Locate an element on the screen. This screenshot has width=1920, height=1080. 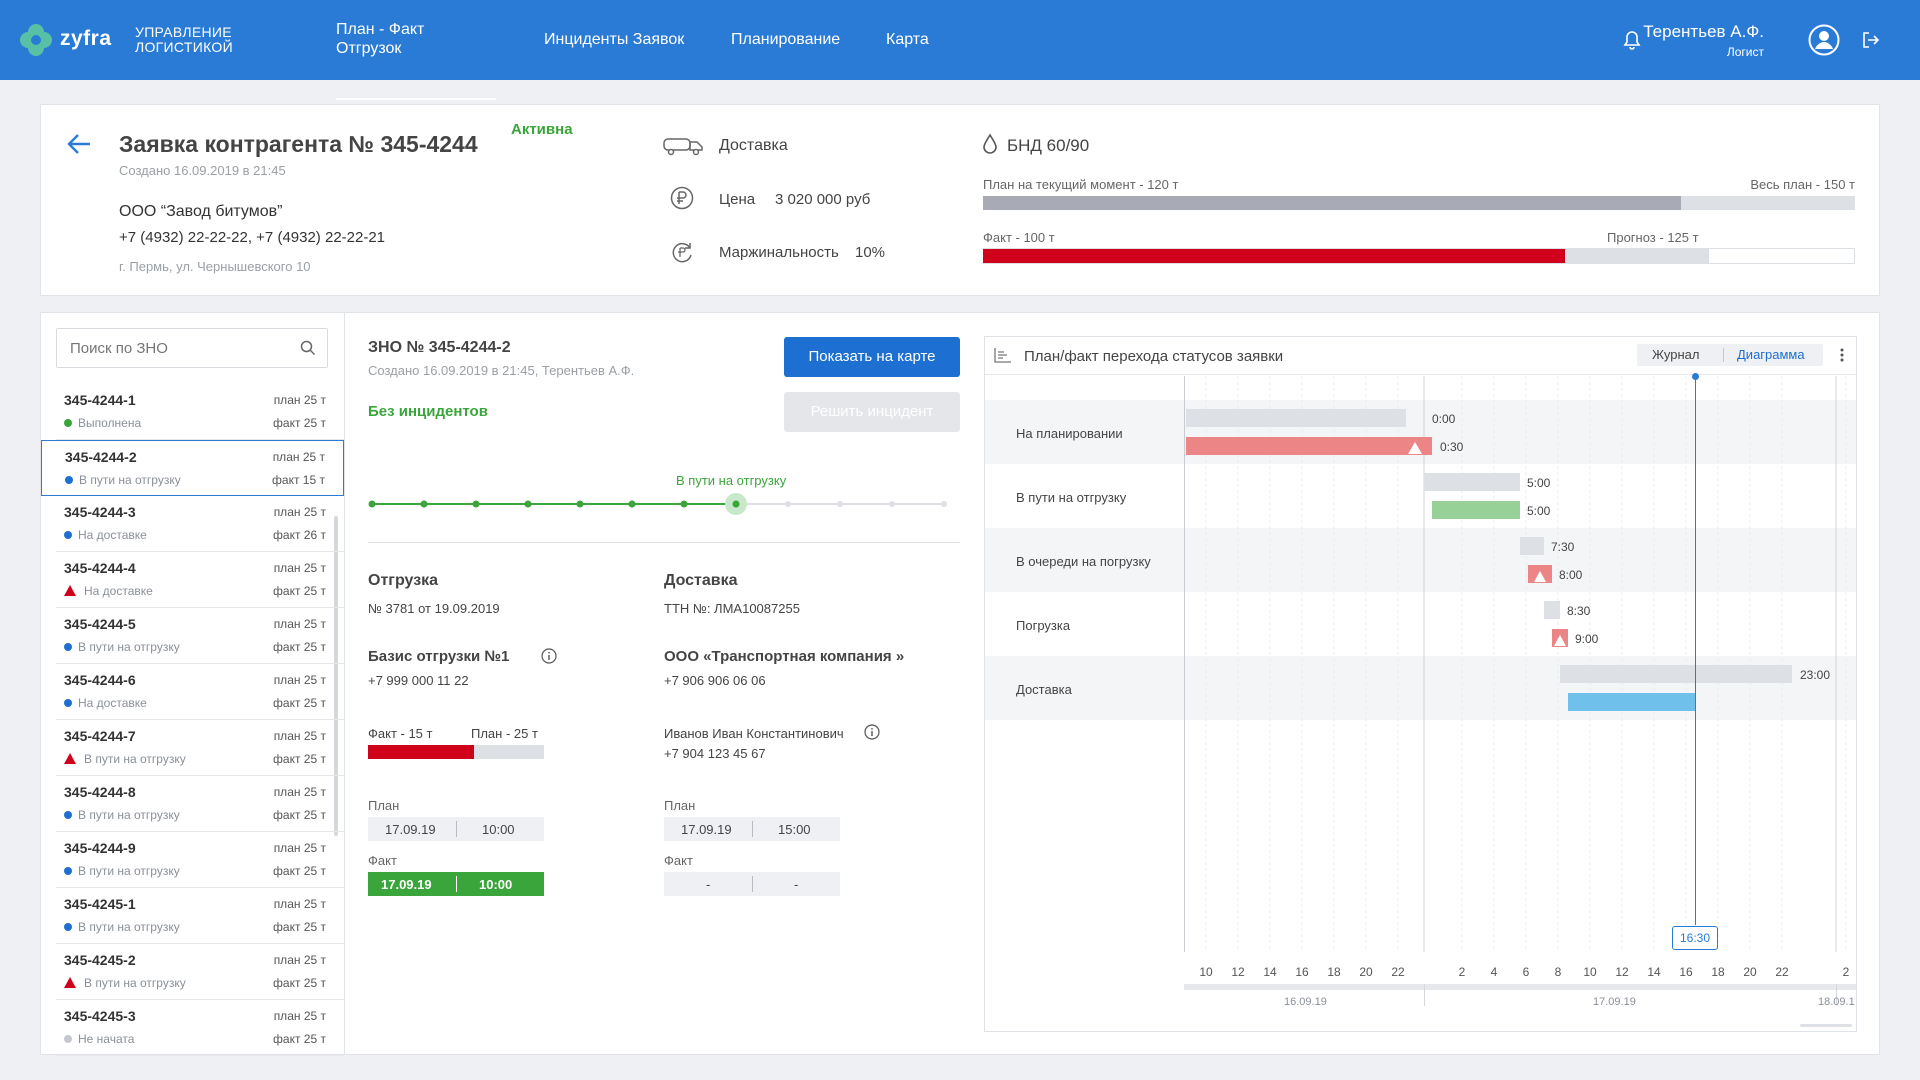
bar-to-loading-plan is located at coordinates (1472, 482).